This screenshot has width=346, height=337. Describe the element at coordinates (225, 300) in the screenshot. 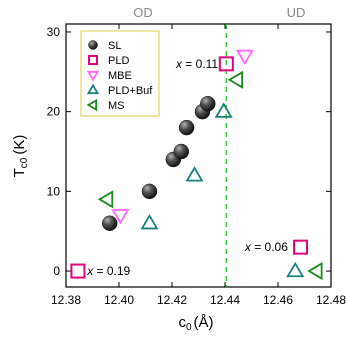

I see `x-tick-label: 12.44` at that location.